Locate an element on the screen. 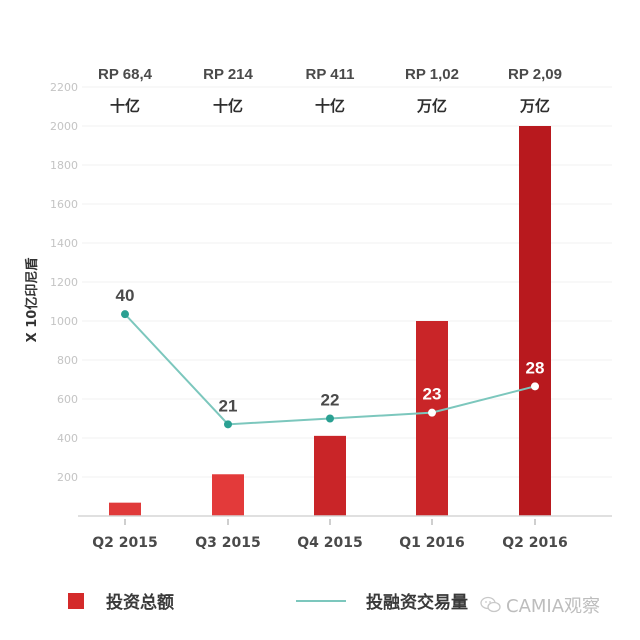 The width and height of the screenshot is (640, 640). legend-bar-label: 投资总额 is located at coordinates (140, 603).